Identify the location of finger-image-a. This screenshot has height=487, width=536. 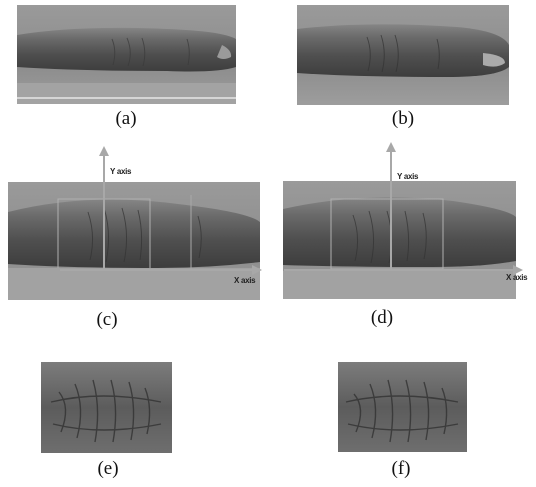
(126, 54).